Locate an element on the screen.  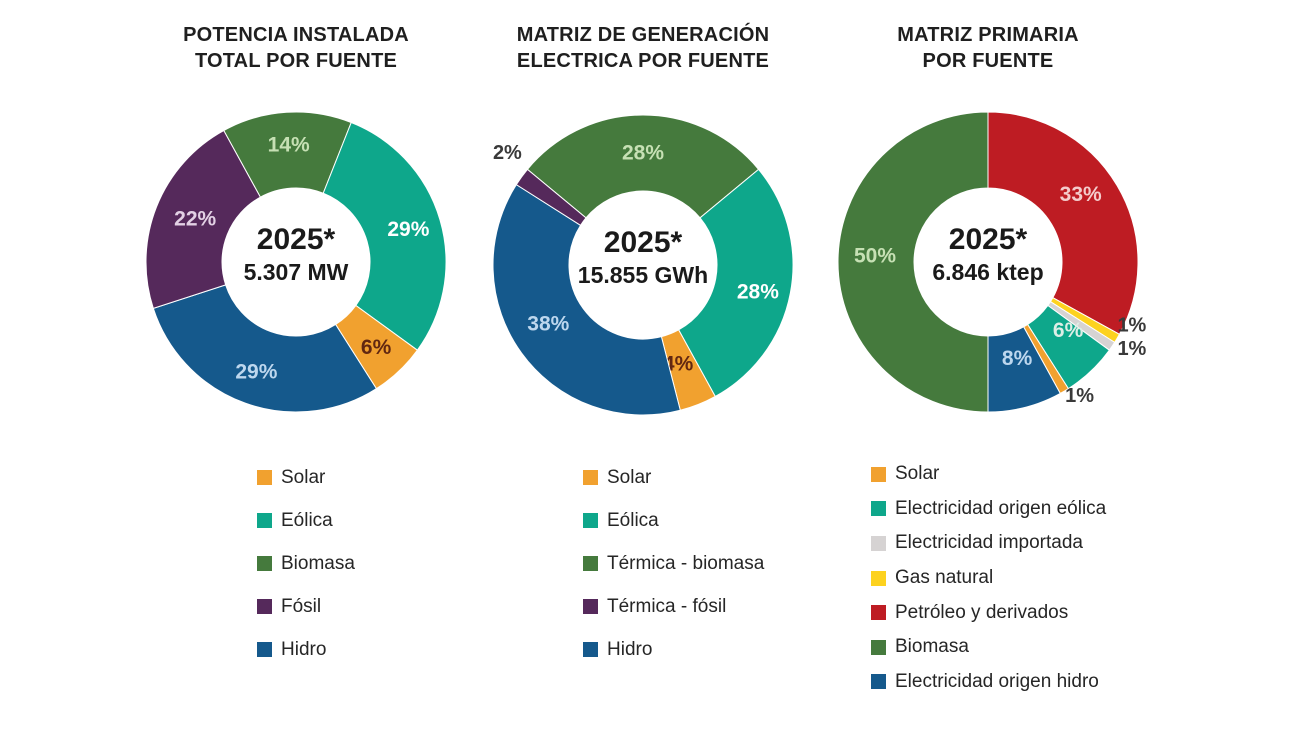
slice-label-electricidad-importada: 1% is located at coordinates (1131, 349).